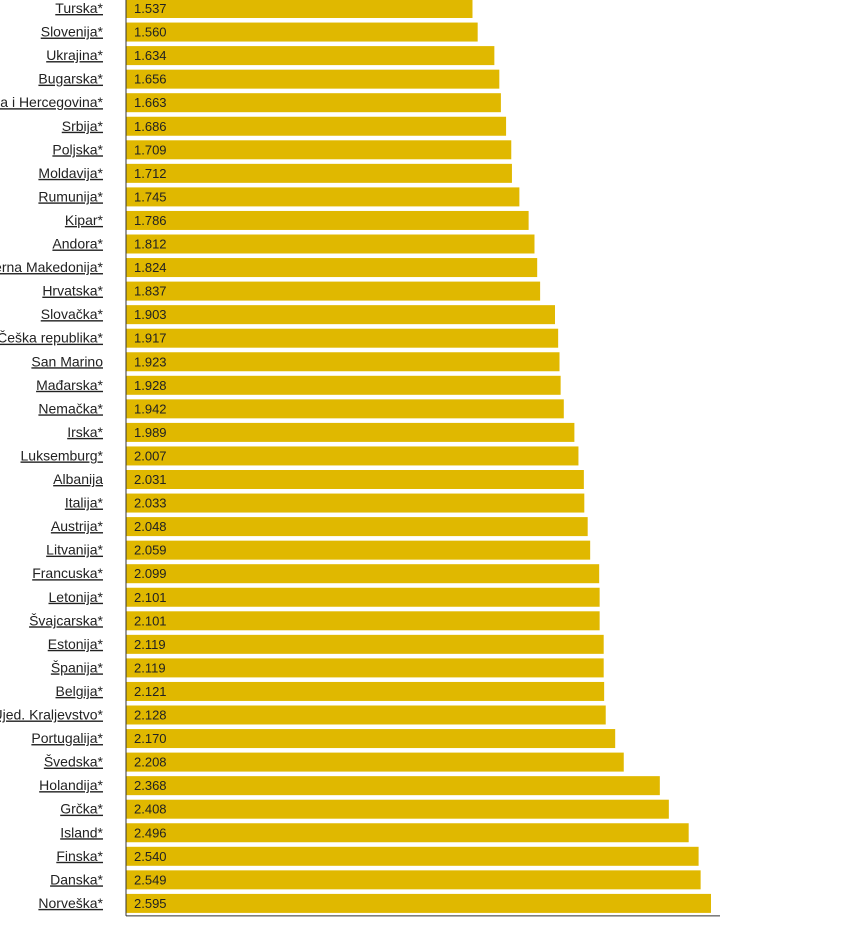 The width and height of the screenshot is (850, 930). Describe the element at coordinates (150, 832) in the screenshot. I see `value-label: 2.496` at that location.